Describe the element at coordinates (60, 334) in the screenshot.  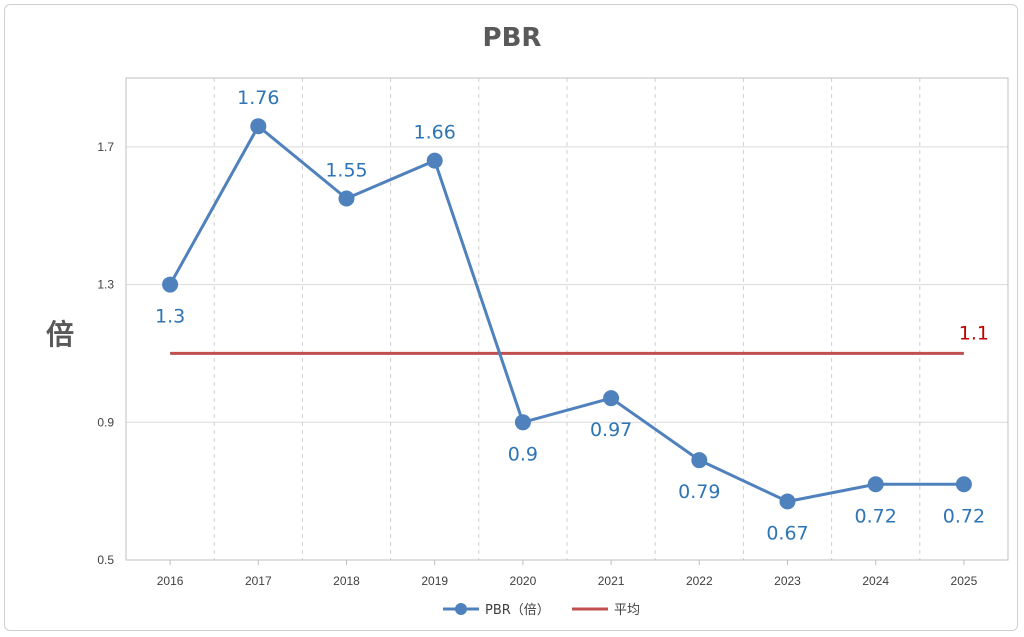
I see `y-axis-label: 倍` at that location.